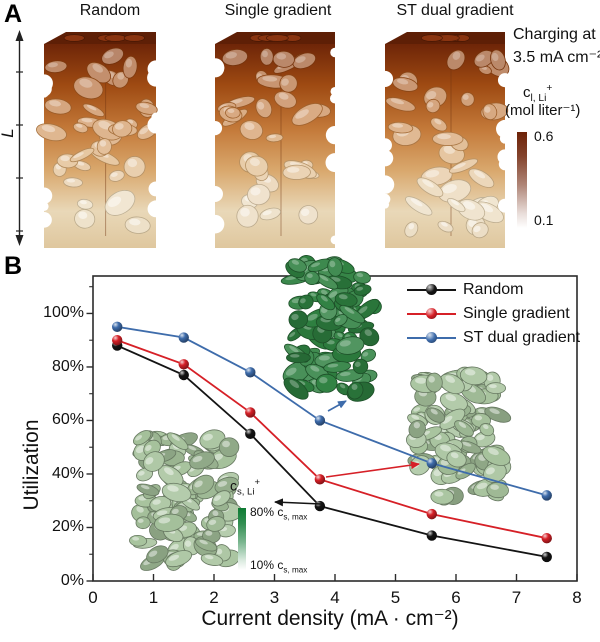 This screenshot has width=600, height=642. What do you see at coordinates (556, 57) in the screenshot?
I see `charging-annotation-line2: 3.5 mA cm⁻²` at bounding box center [556, 57].